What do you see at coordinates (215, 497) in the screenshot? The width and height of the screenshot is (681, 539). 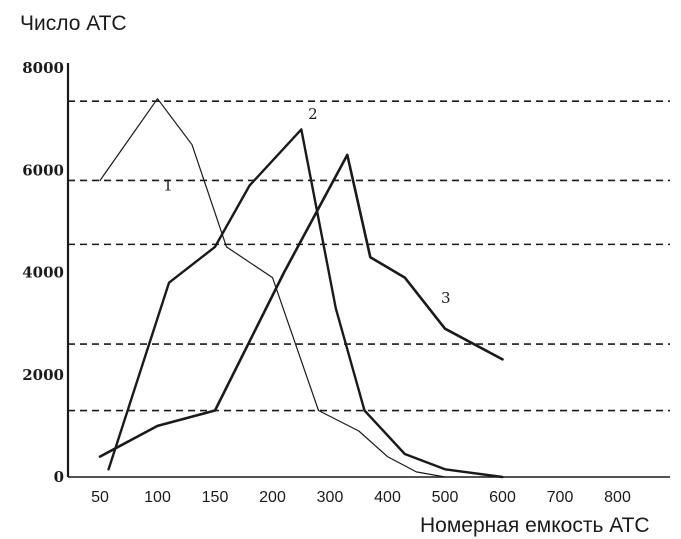 I see `x-tick-label: 150` at bounding box center [215, 497].